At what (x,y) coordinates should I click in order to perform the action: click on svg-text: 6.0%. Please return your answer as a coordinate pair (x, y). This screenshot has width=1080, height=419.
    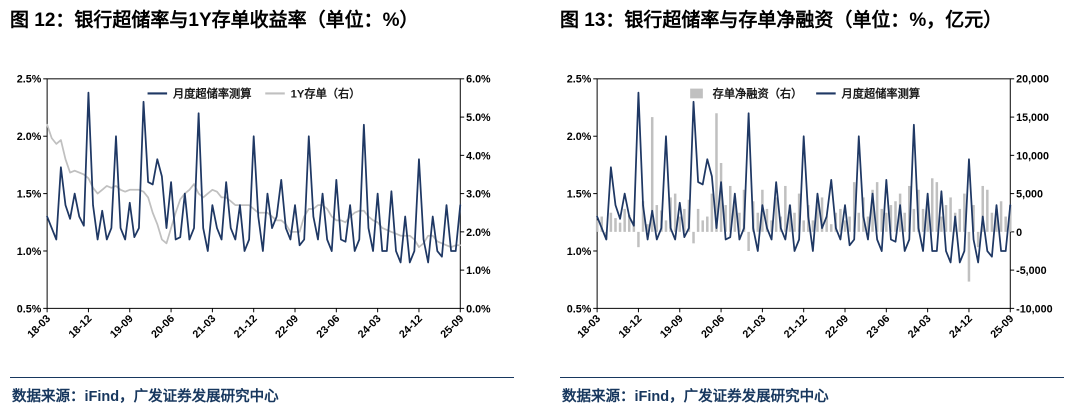
    Looking at the image, I should click on (478, 80).